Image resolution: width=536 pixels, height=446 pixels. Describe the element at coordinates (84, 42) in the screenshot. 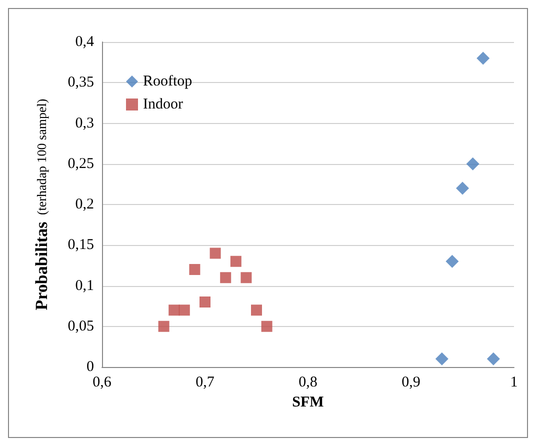

I see `y-tick-label: 0,4` at that location.